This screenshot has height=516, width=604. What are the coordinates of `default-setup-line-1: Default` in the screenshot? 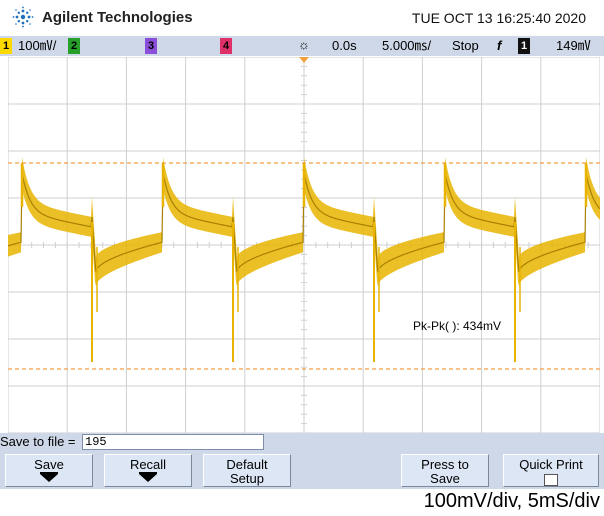 It's located at (247, 464).